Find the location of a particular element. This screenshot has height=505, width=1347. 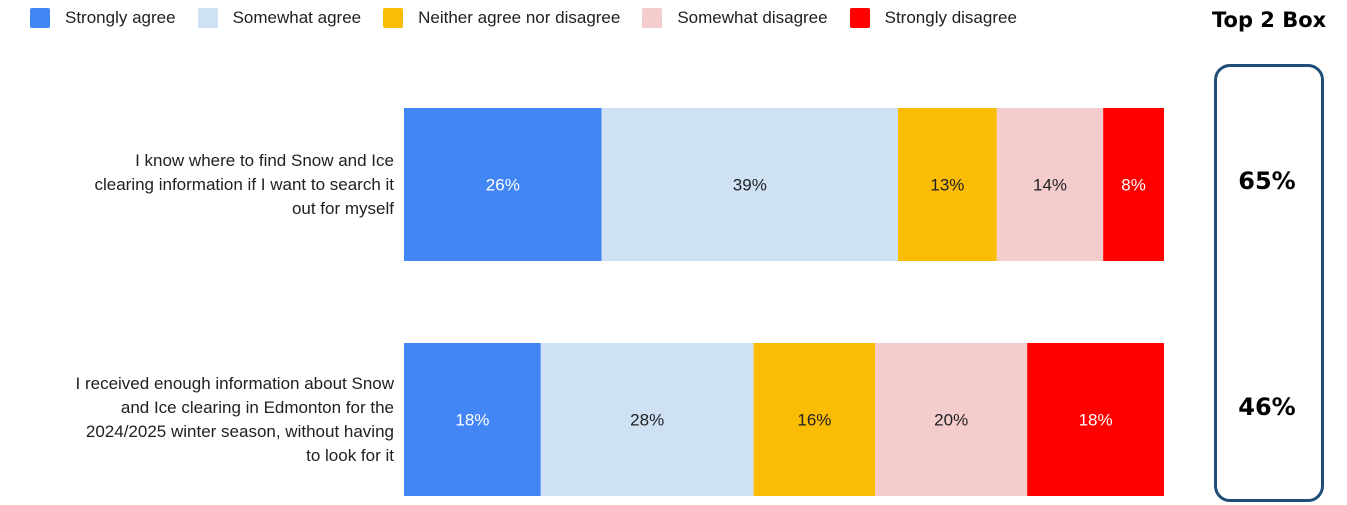

legend-label: Strongly disagree is located at coordinates (950, 17).